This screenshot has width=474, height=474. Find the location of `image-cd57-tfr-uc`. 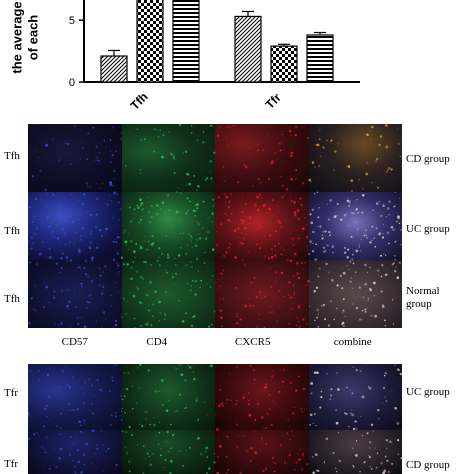

image-cd57-tfr-uc is located at coordinates (75, 397).